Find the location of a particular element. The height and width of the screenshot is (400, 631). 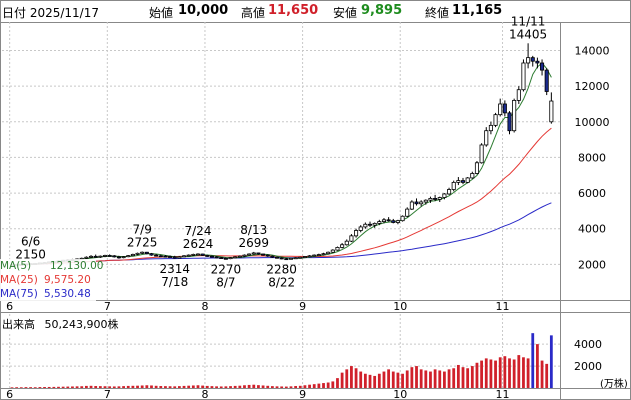

month-tick-label: 9 is located at coordinates (302, 306).